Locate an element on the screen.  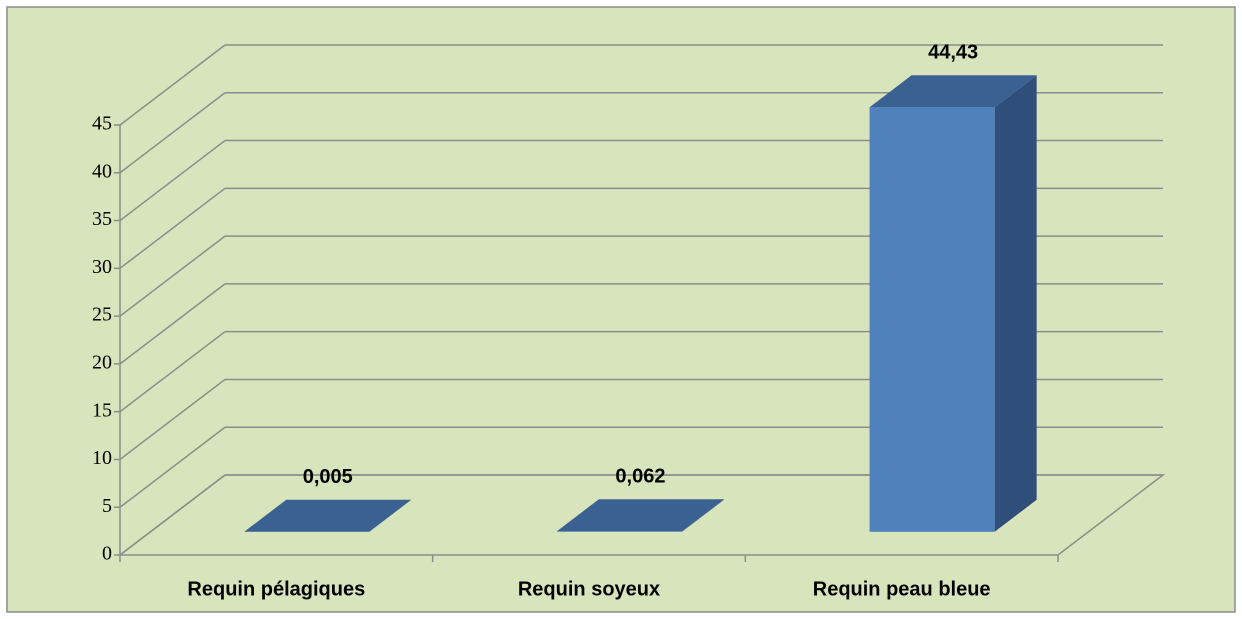
y-tick-label: 45 is located at coordinates (102, 124).